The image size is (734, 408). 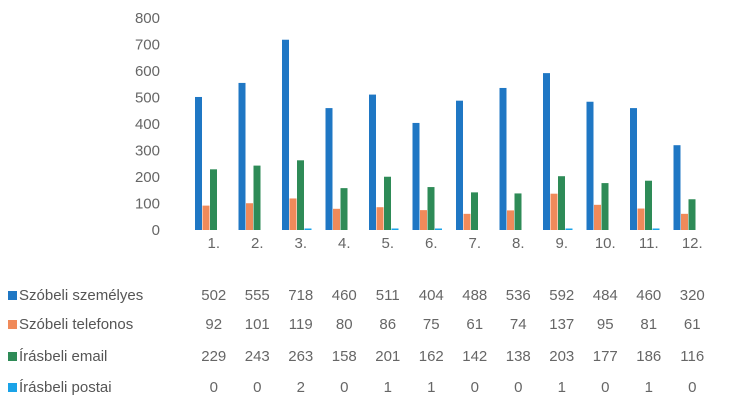 I want to click on table-cell: 119, so click(x=301, y=324).